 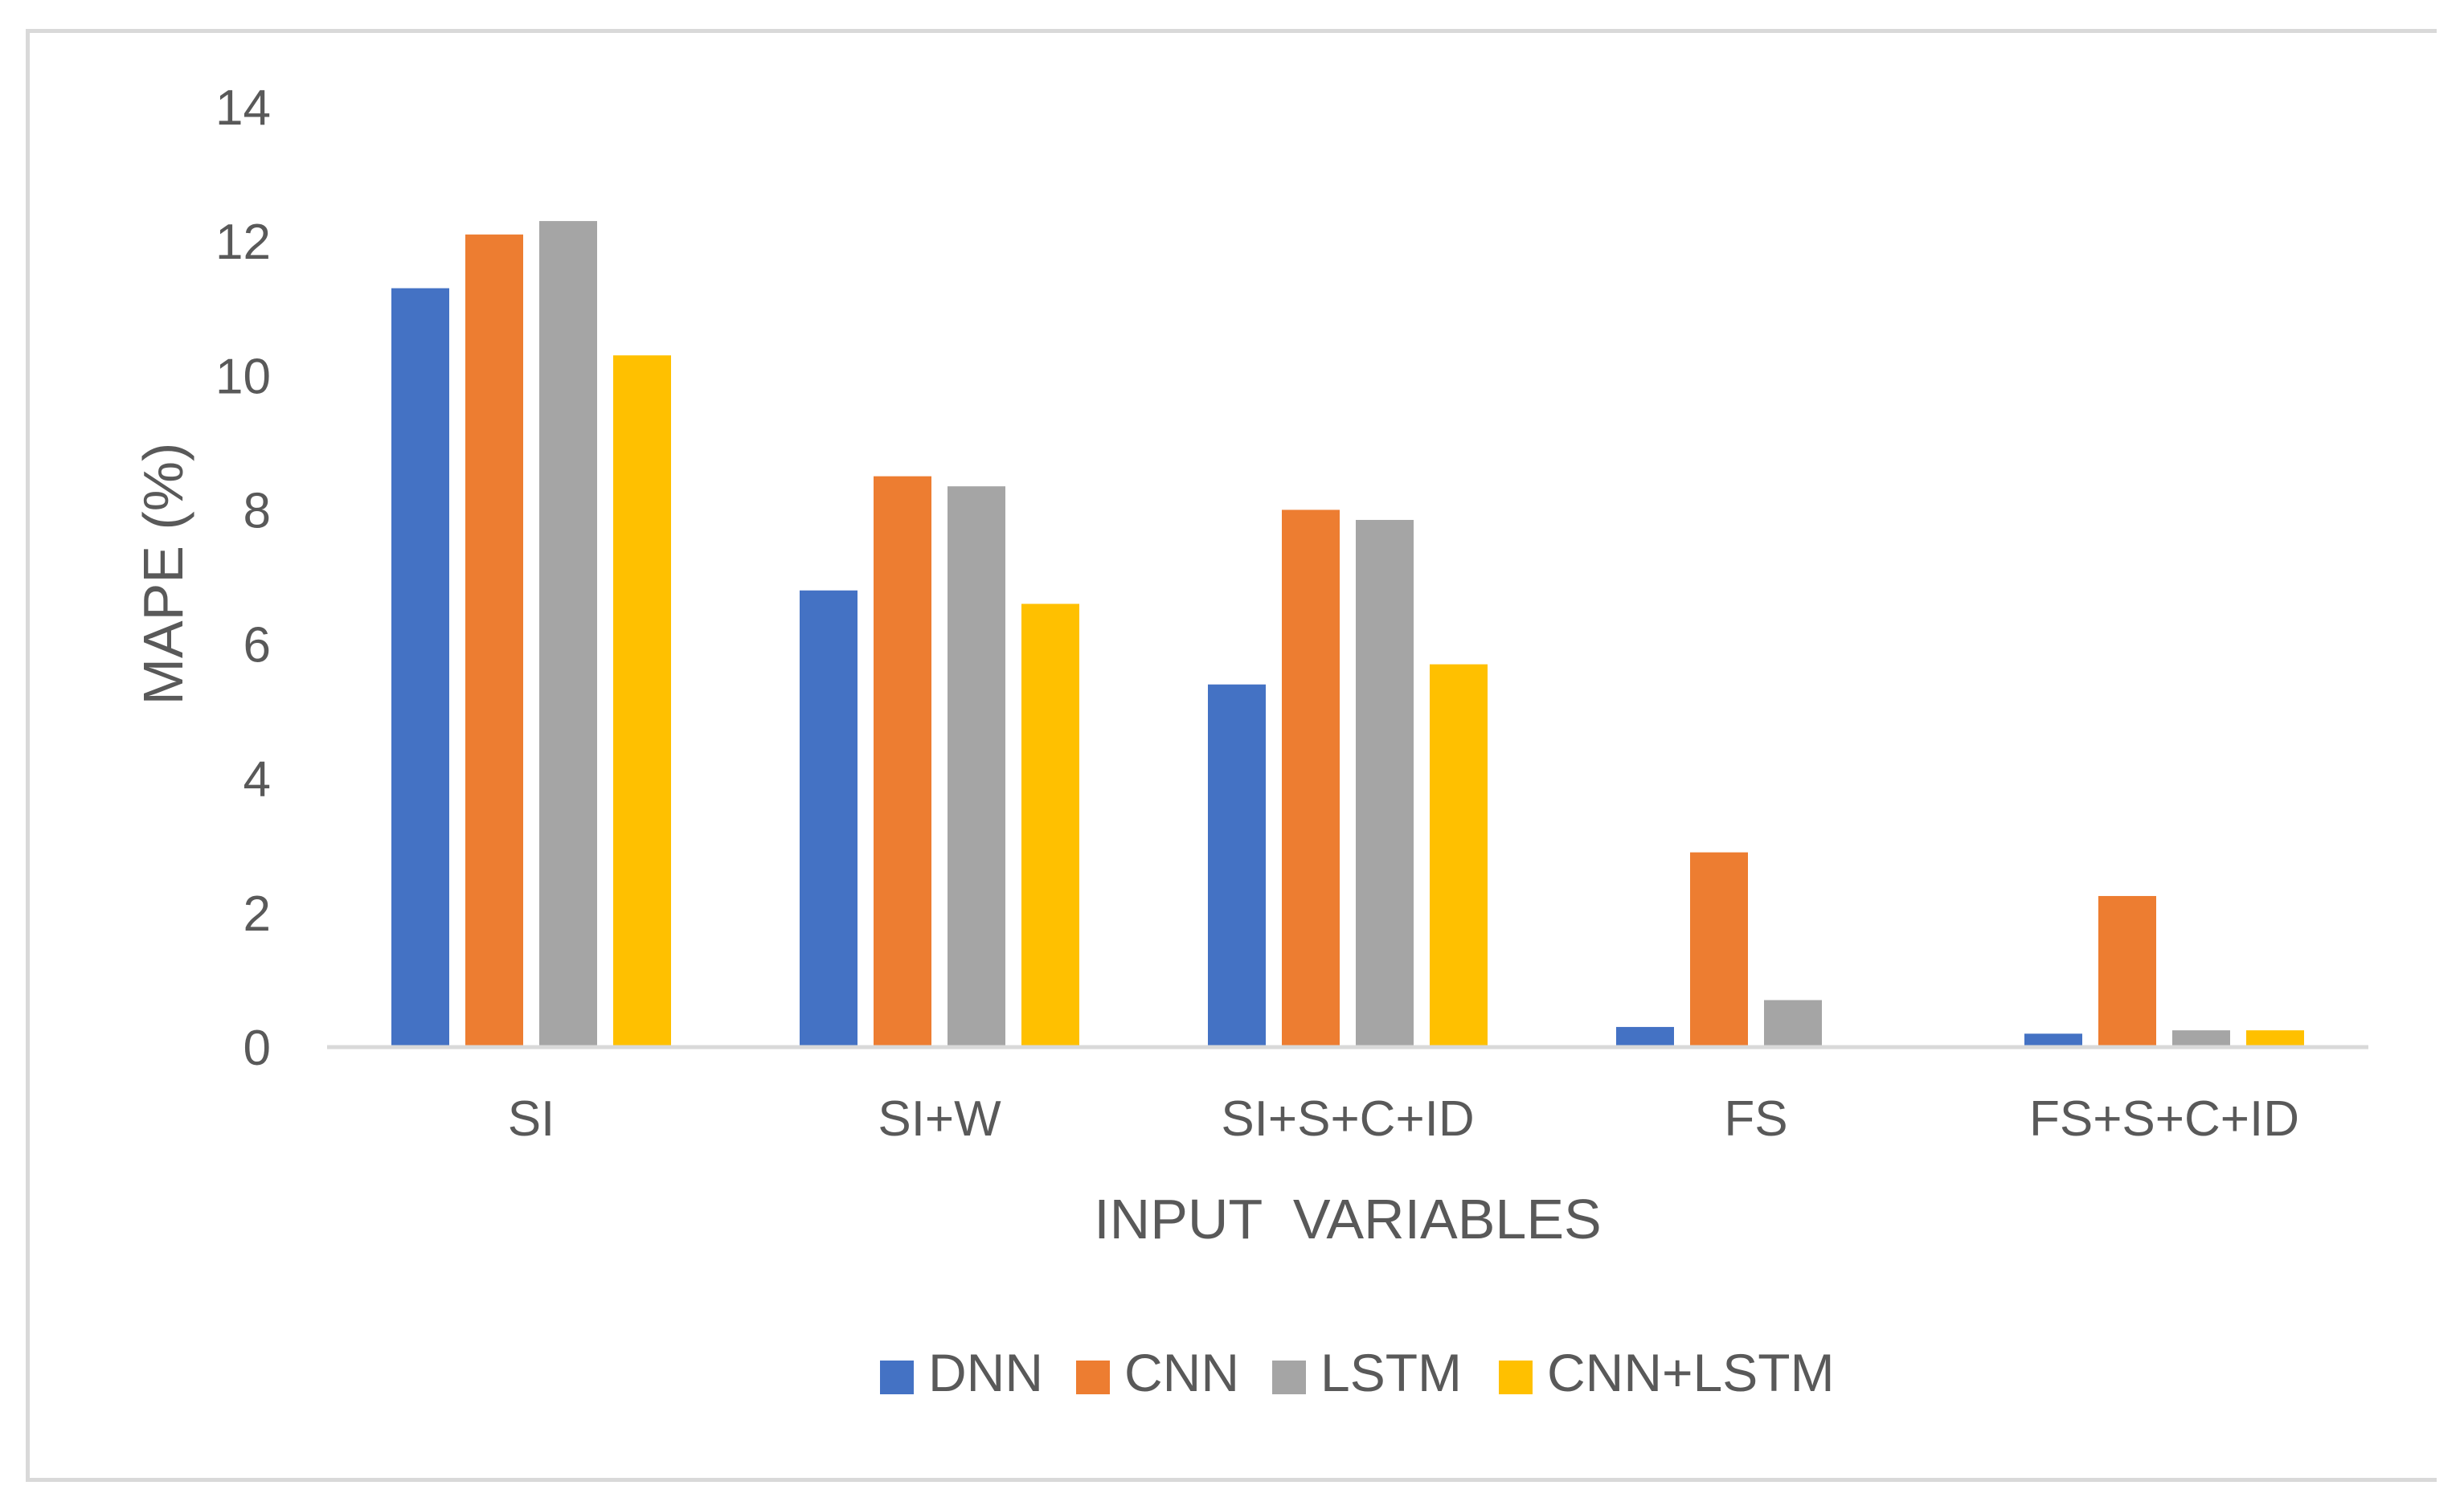 I want to click on x-tick-label: SI+S+C+ID, so click(x=1347, y=1119).